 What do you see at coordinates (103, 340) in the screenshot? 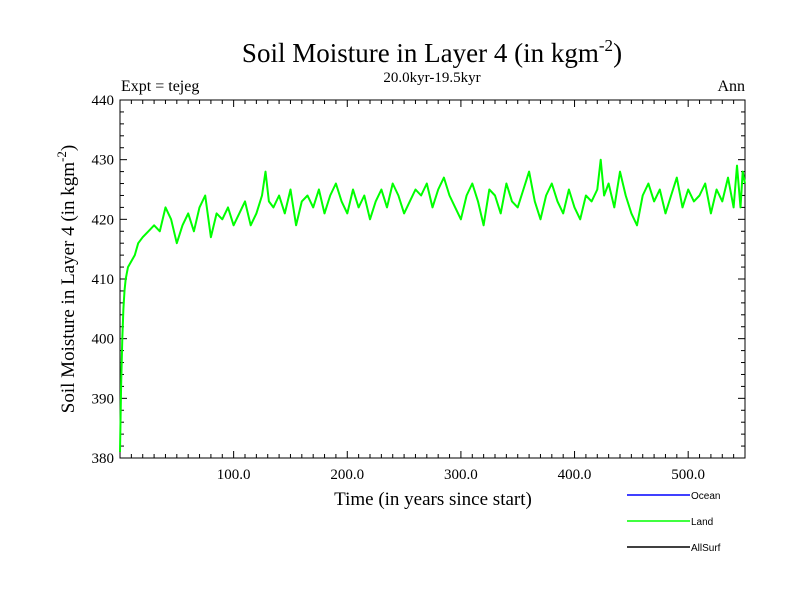
I see `y-tick-label: 400` at bounding box center [103, 340].